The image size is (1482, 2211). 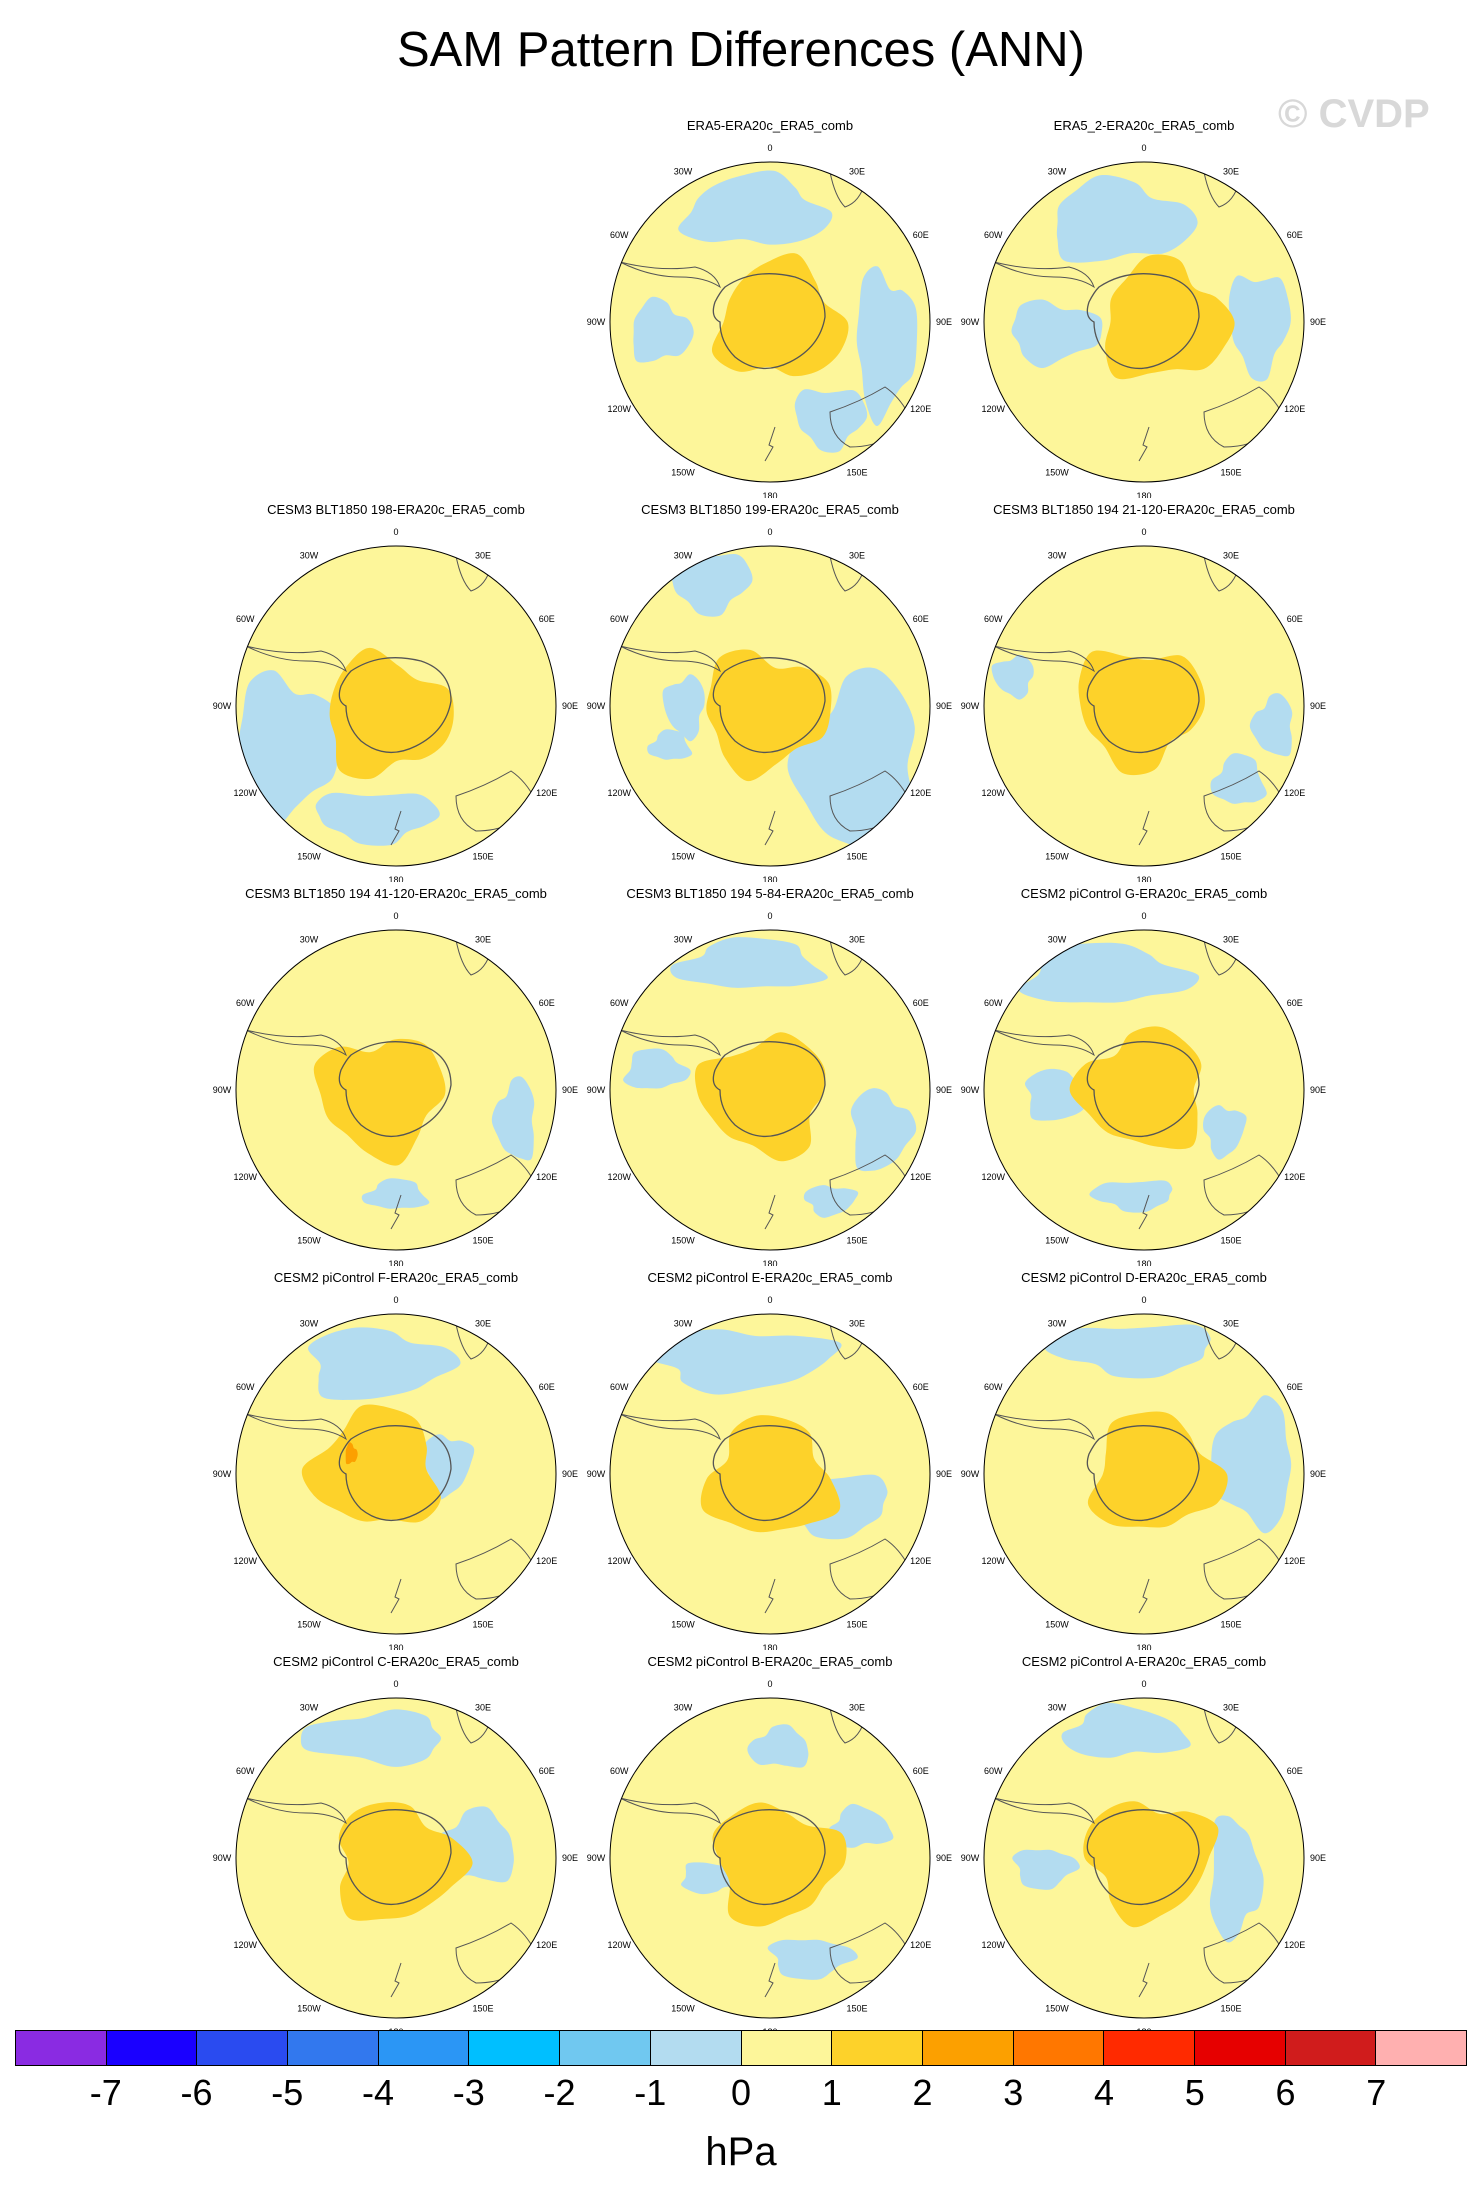 I want to click on colorbar-tick-label: -4, so click(x=378, y=2092).